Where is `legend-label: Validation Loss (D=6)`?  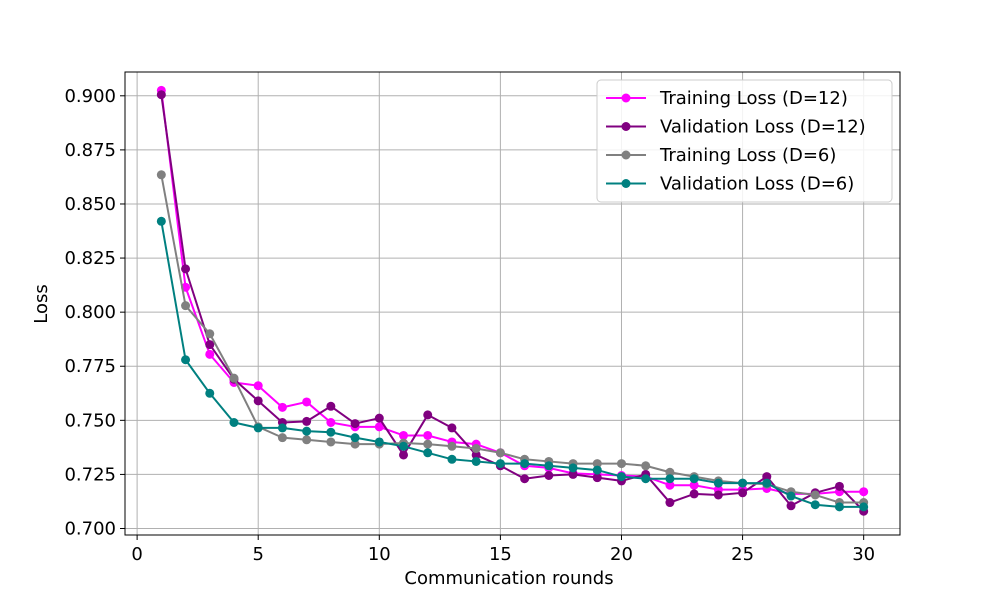 legend-label: Validation Loss (D=6) is located at coordinates (757, 184).